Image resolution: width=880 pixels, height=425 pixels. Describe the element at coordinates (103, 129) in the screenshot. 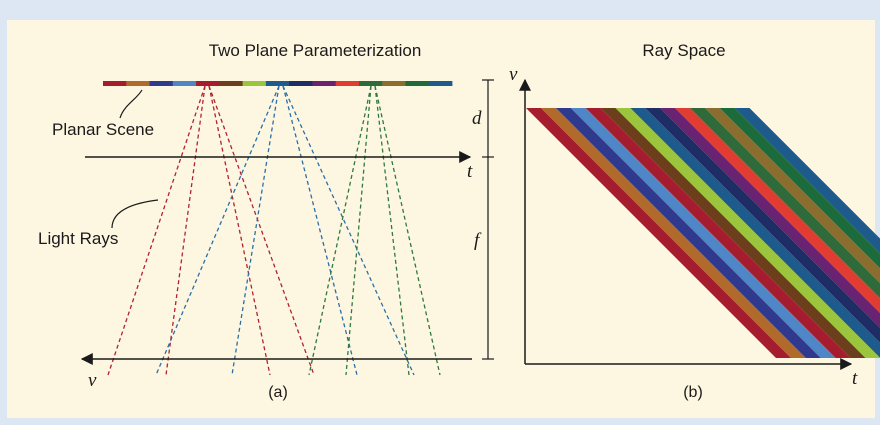

I see `planar-scene-label: Planar Scene` at that location.